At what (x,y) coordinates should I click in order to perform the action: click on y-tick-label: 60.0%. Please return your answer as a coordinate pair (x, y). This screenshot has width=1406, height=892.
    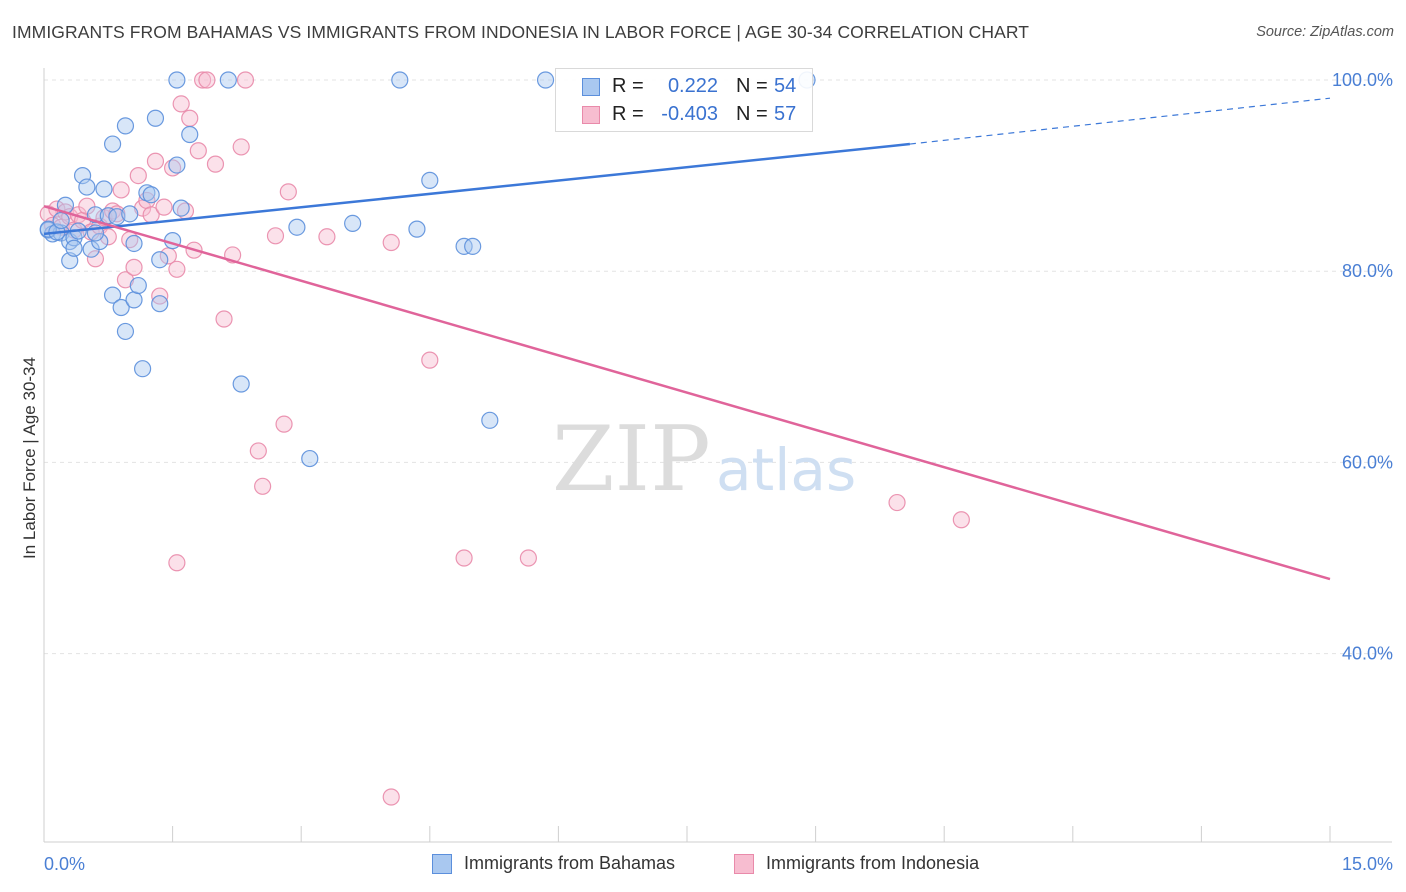
    Looking at the image, I should click on (1367, 462).